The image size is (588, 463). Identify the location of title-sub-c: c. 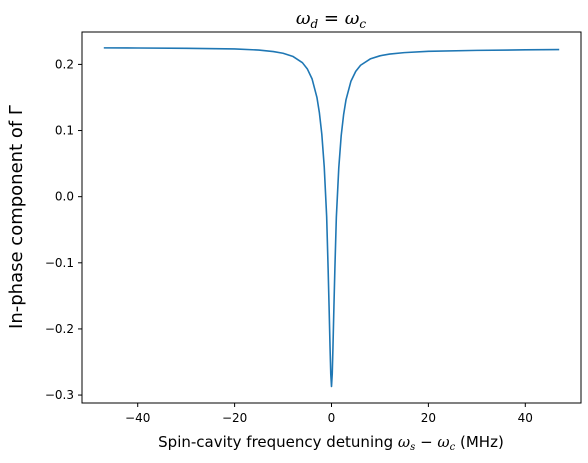
(362, 24).